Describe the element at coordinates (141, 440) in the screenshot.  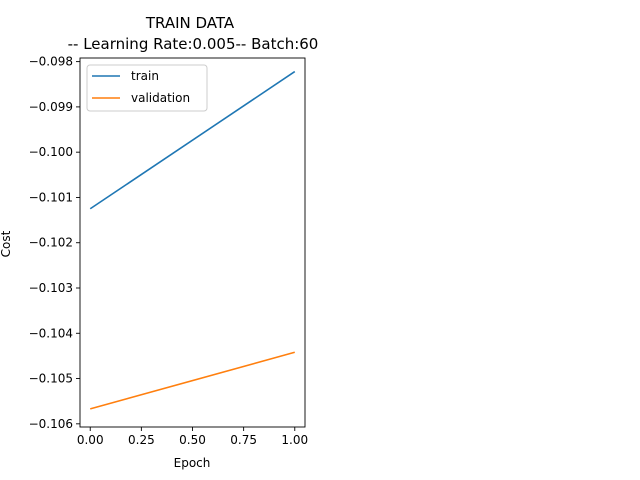
I see `x-tick-label: 0.25` at that location.